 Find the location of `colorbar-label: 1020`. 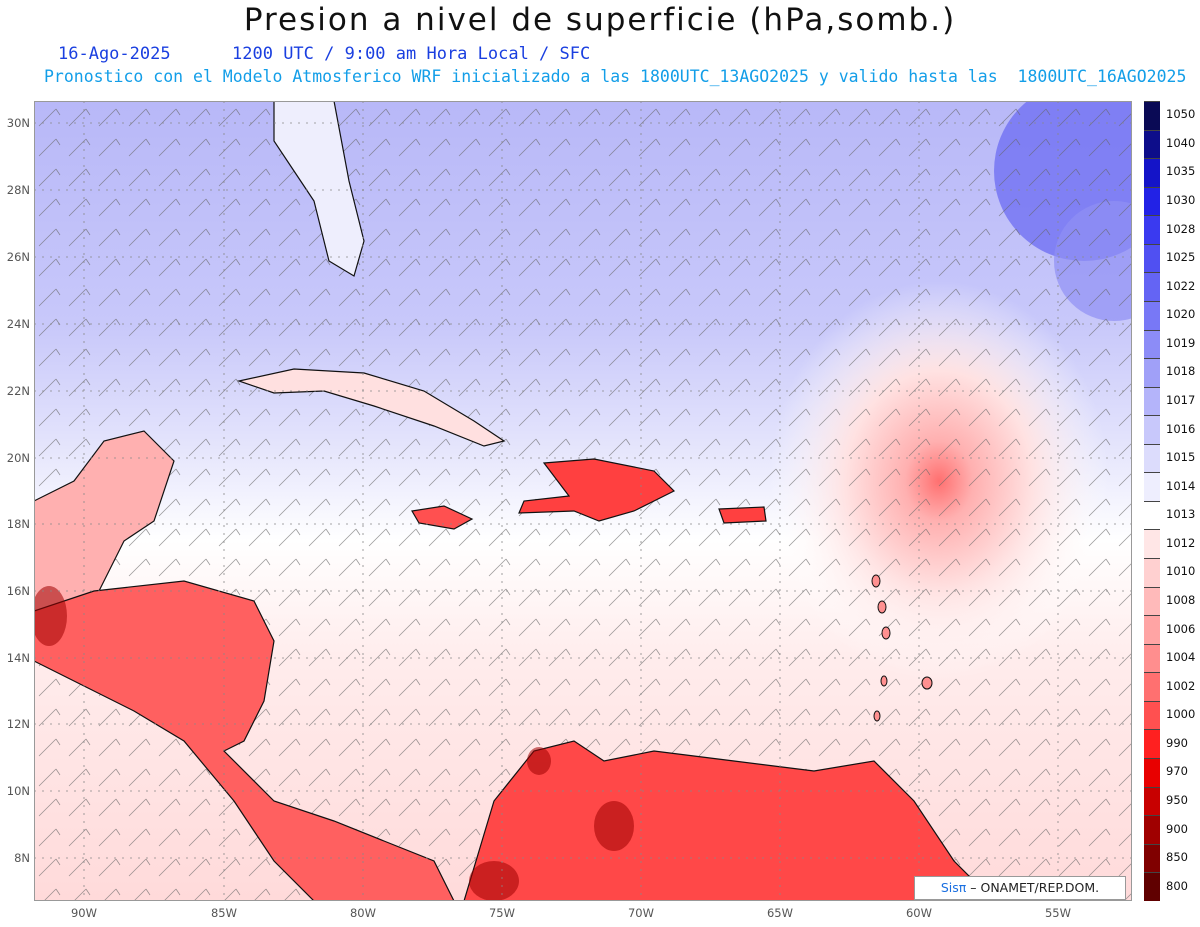

colorbar-label: 1020 is located at coordinates (1181, 314).